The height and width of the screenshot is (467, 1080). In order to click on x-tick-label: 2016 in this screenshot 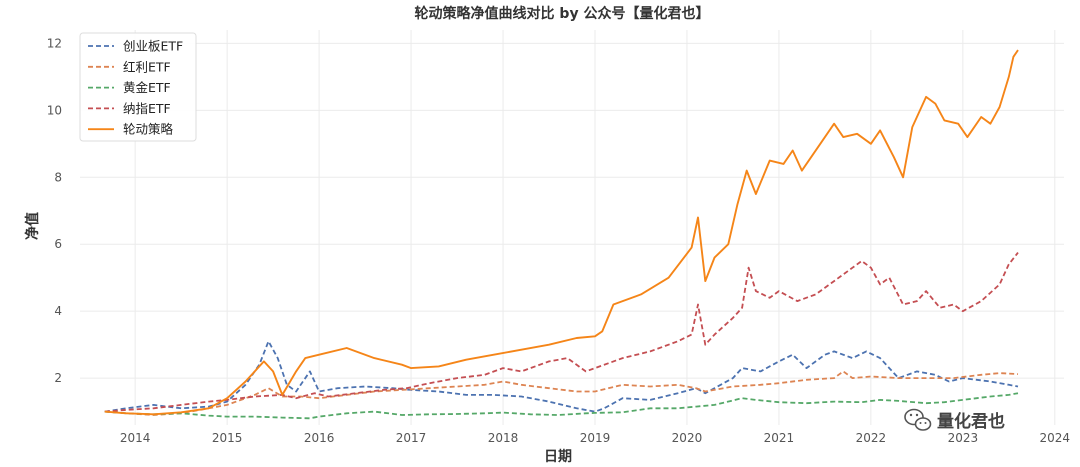, I will do `click(319, 438)`.